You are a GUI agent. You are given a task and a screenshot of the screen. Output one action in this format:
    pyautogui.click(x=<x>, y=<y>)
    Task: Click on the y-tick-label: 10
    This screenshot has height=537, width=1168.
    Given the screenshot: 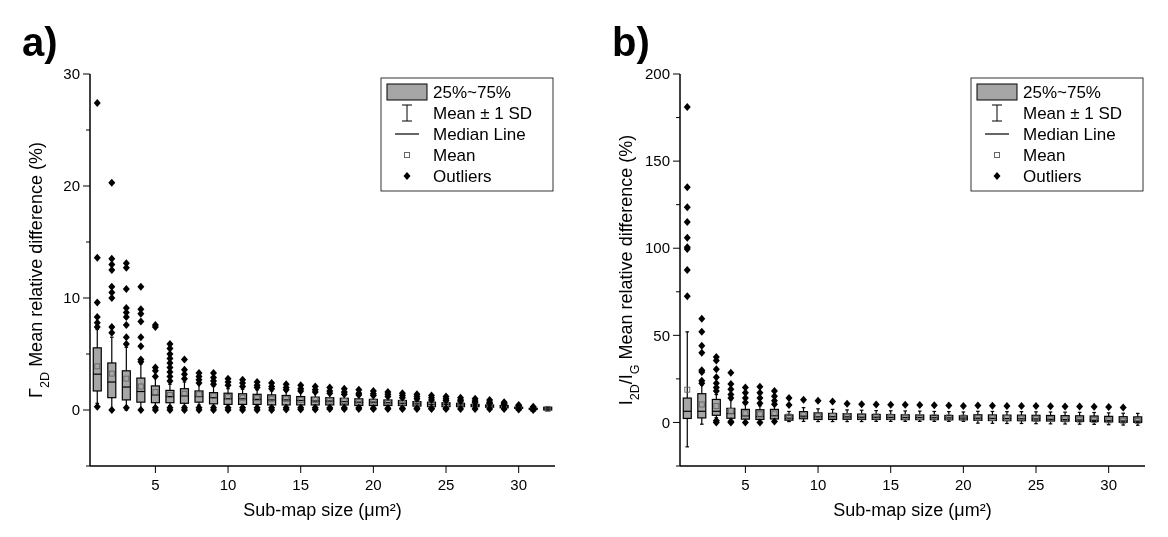 What is the action you would take?
    pyautogui.click(x=71, y=298)
    